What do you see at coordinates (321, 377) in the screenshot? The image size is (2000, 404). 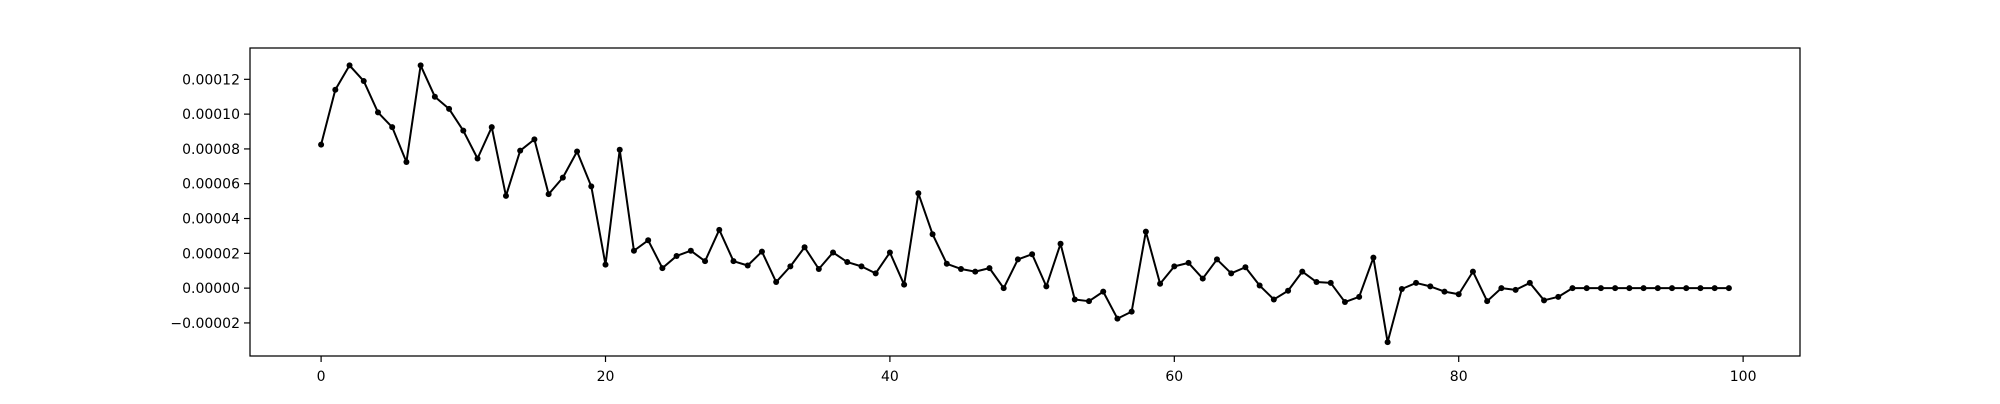 I see `x-tick-label: 0` at bounding box center [321, 377].